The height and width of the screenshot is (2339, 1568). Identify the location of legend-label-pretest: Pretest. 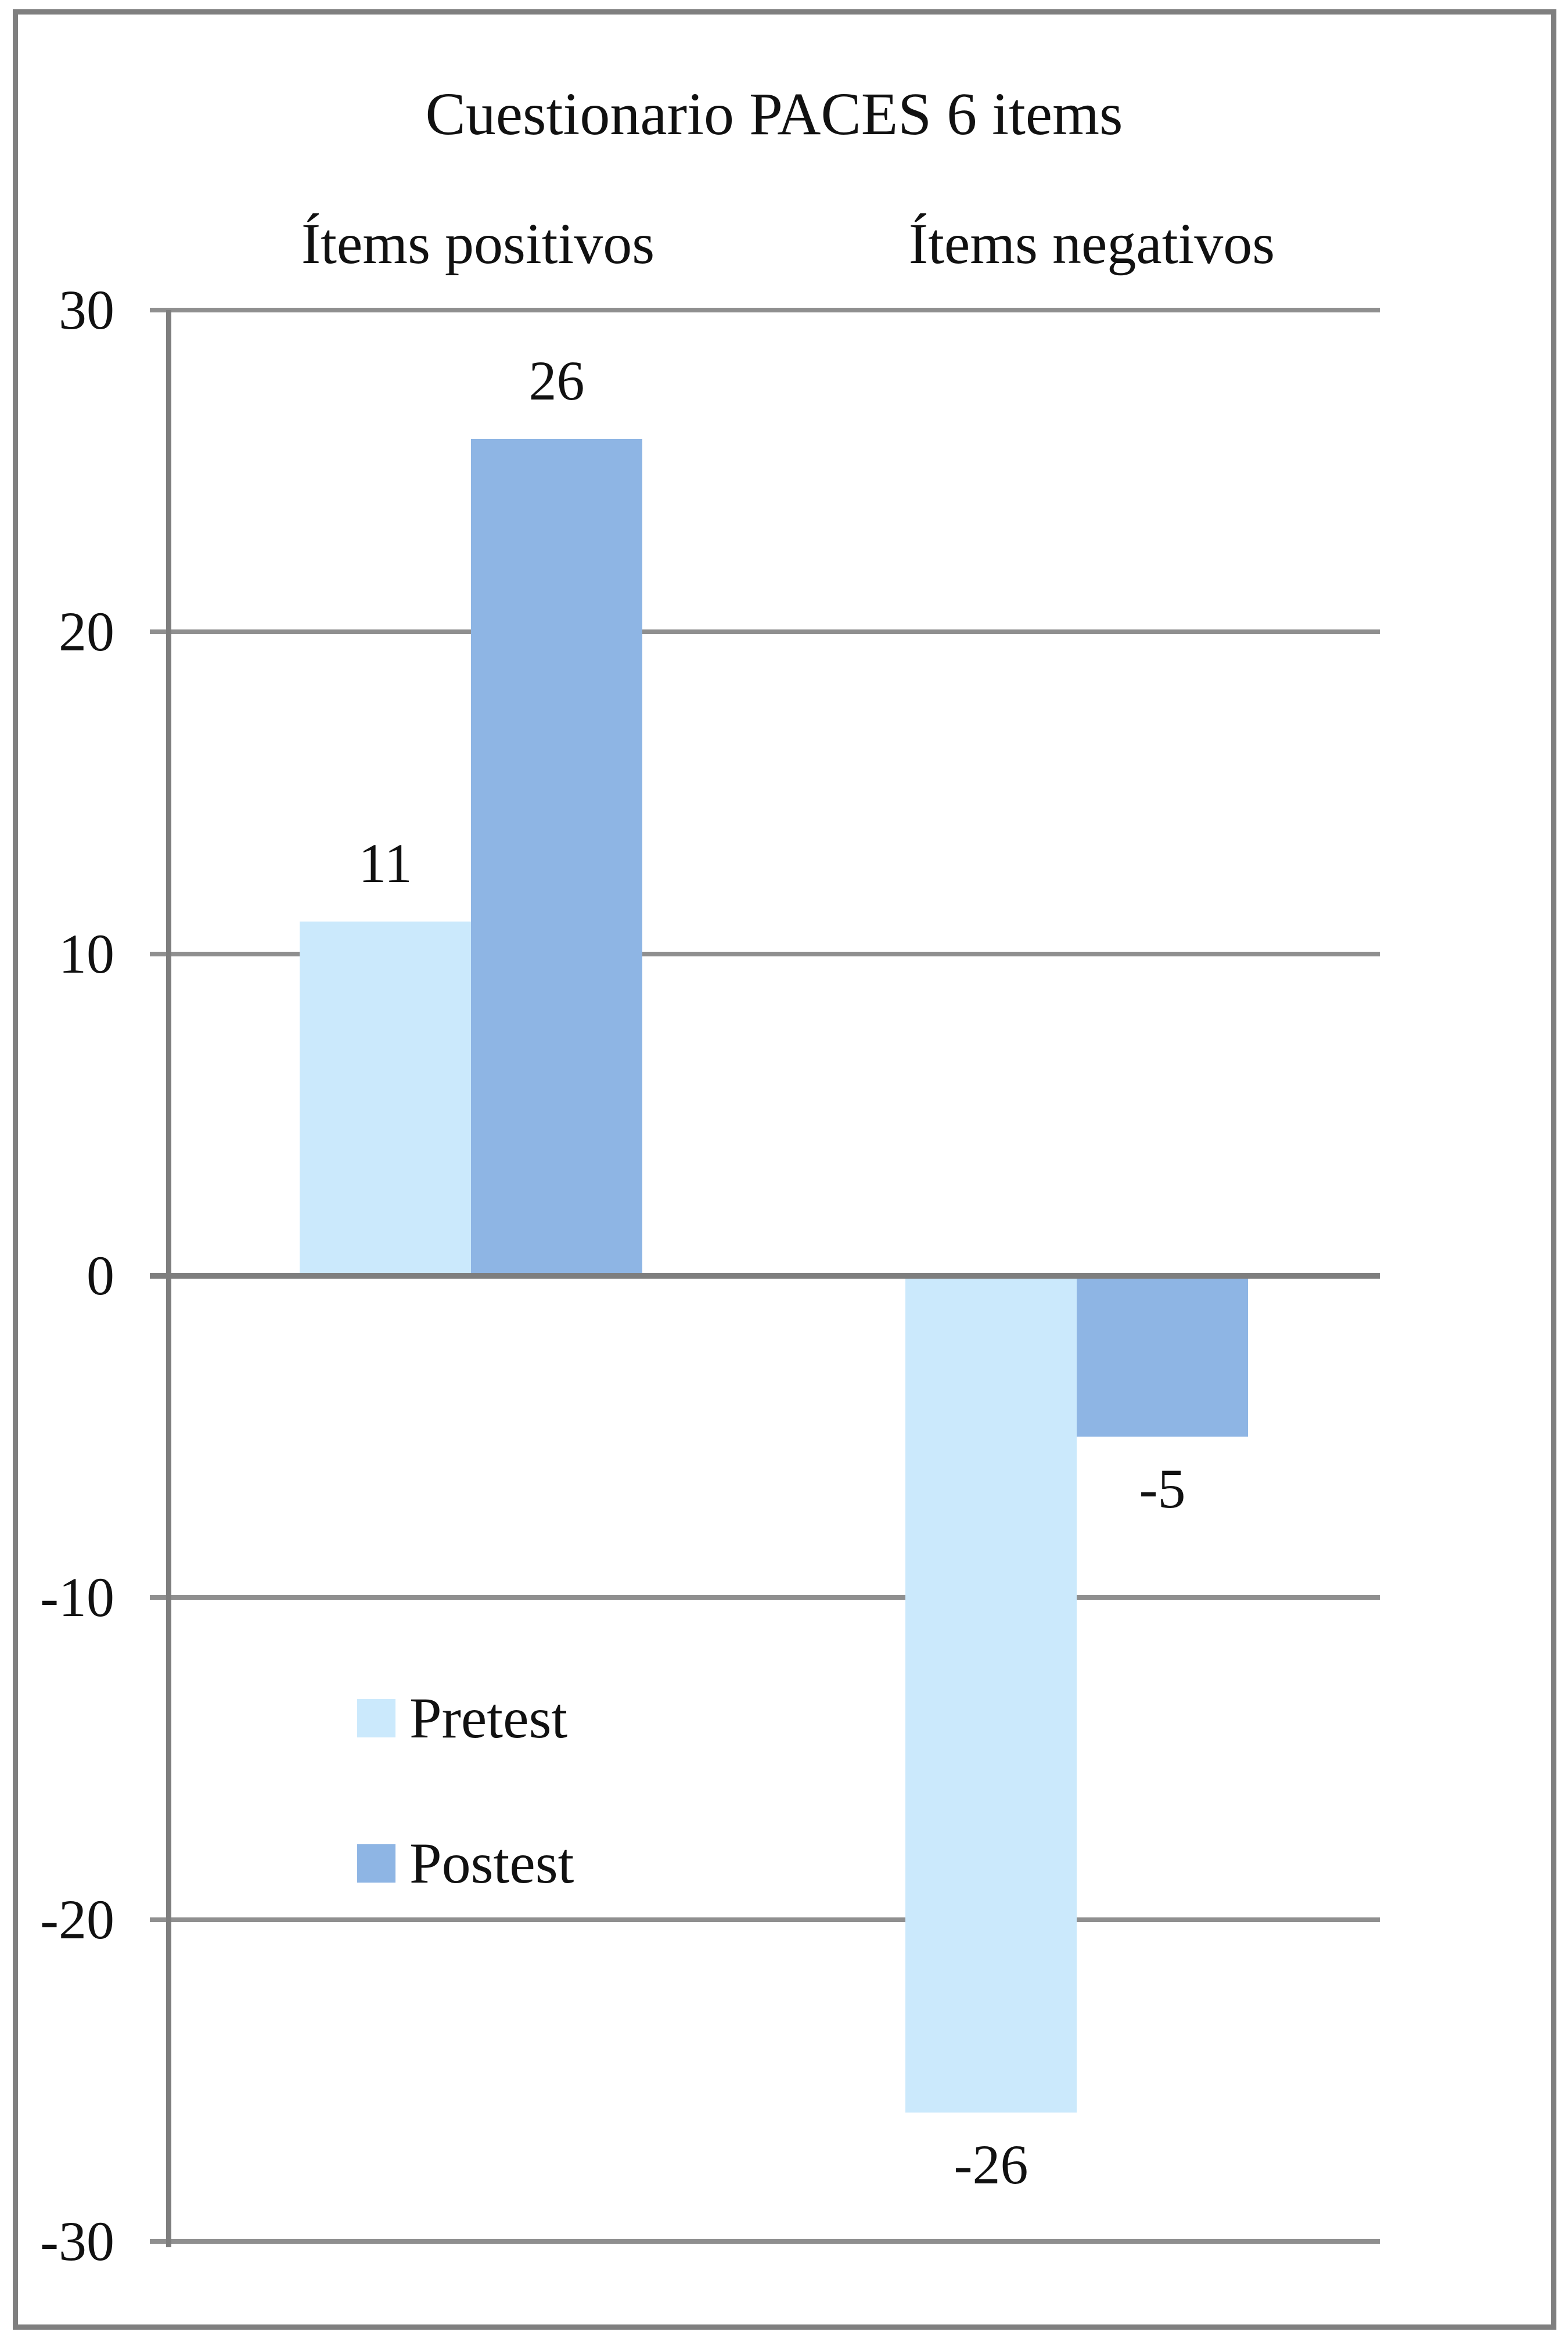
(489, 1718).